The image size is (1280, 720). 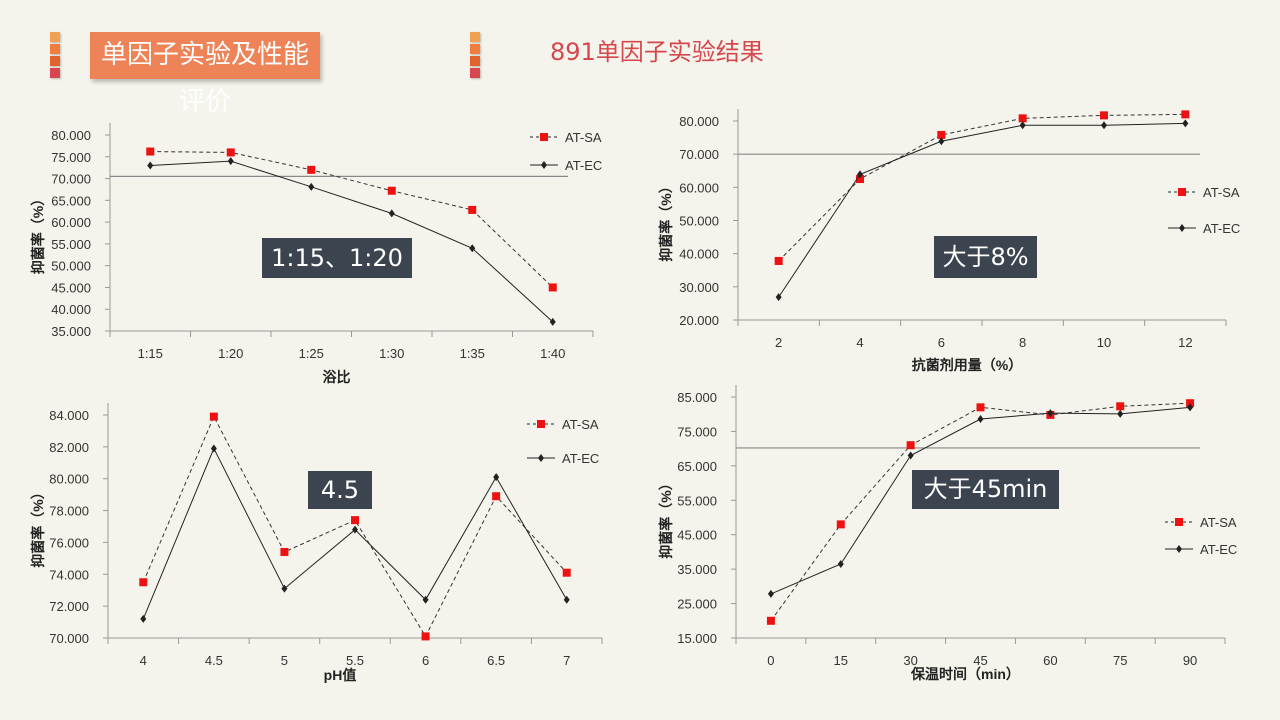 I want to click on chart3-legend-label: AT-SA, so click(x=580, y=424).